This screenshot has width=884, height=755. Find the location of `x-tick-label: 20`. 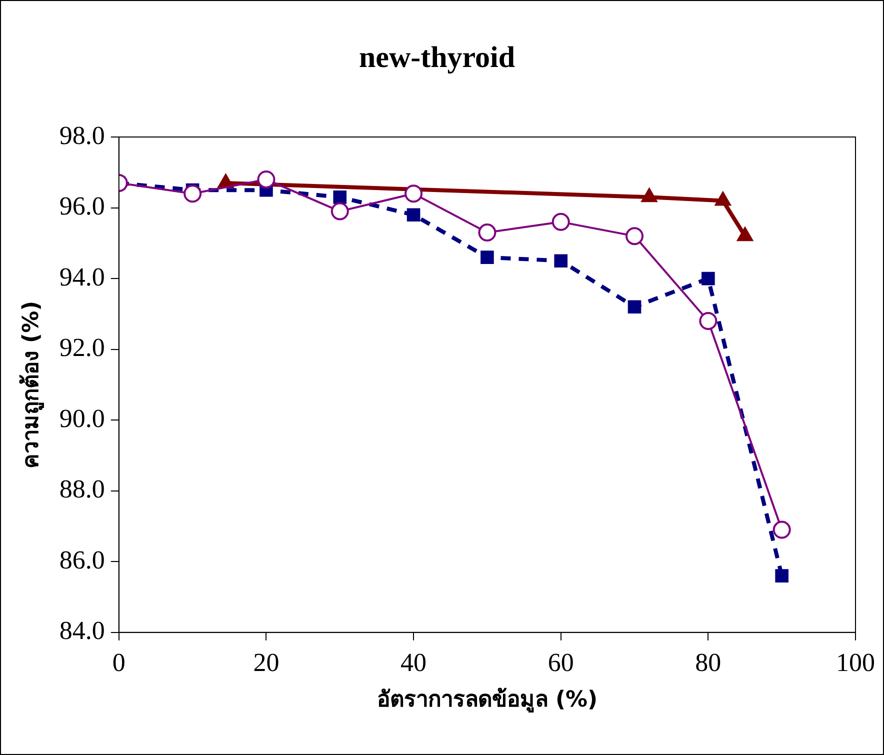

x-tick-label: 20 is located at coordinates (266, 662).